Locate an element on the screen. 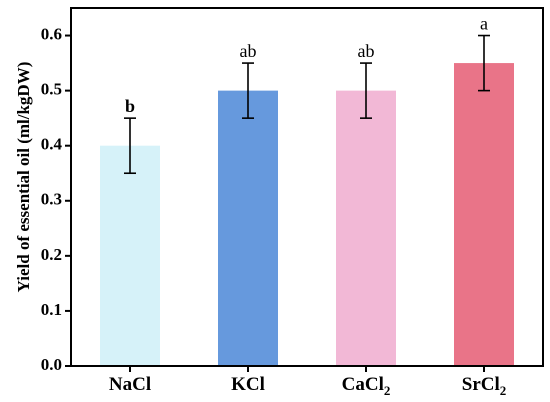  y-tick-label: 0.2 is located at coordinates (51, 254).